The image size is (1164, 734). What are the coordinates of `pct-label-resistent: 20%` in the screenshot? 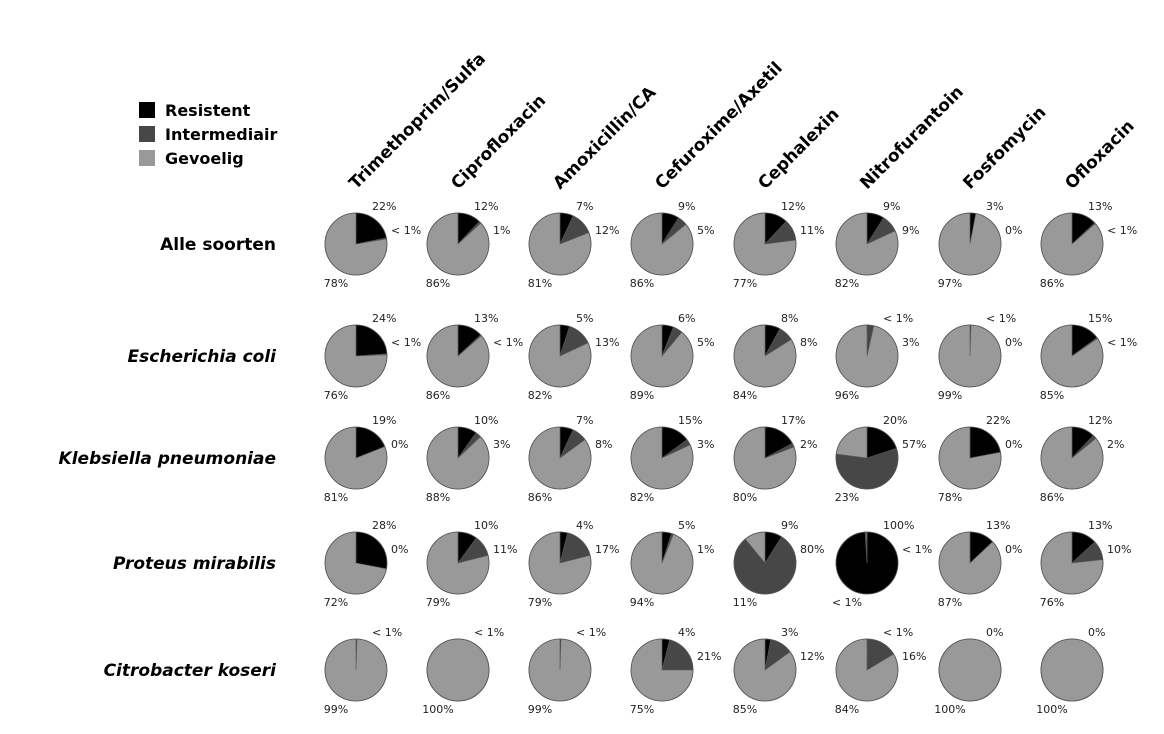 It's located at (895, 420).